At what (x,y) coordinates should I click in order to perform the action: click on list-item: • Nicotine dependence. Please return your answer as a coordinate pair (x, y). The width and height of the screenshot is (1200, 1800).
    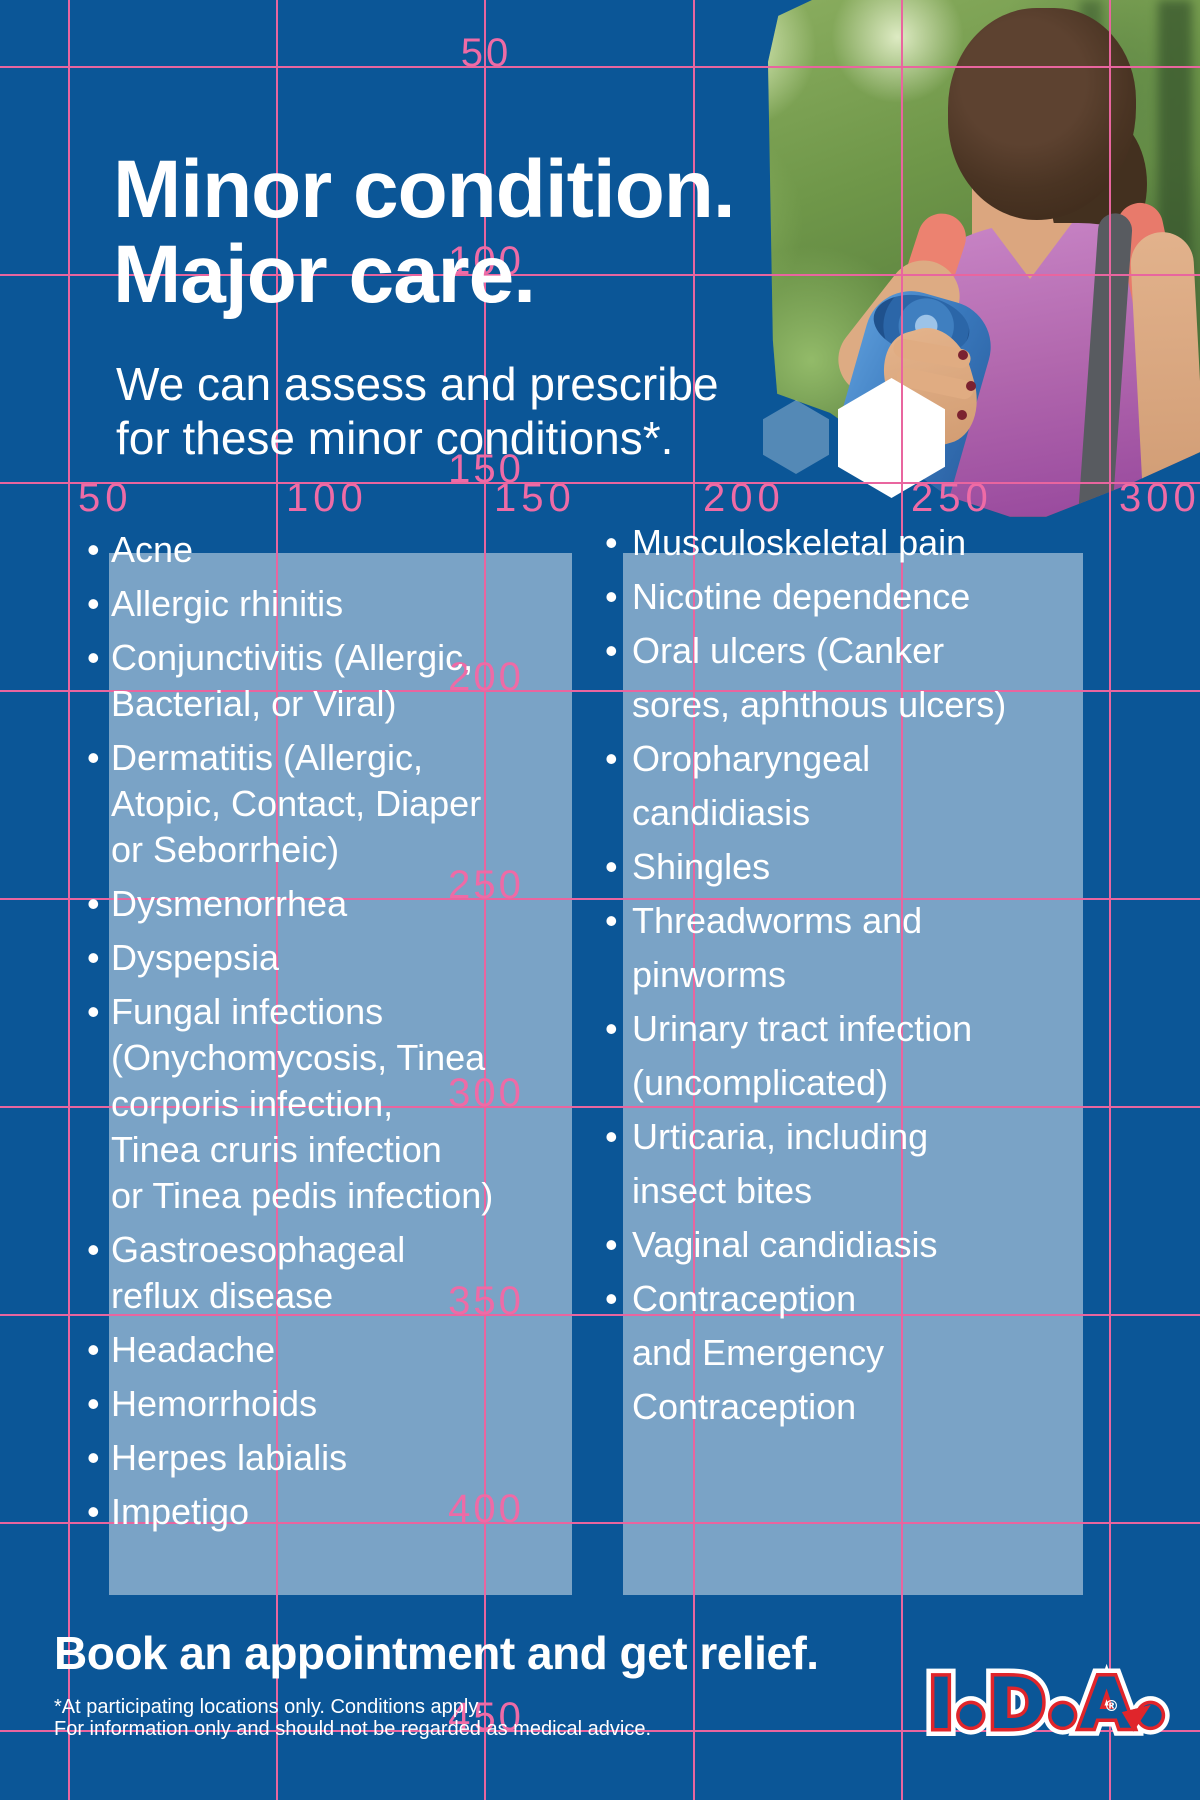
    Looking at the image, I should click on (855, 597).